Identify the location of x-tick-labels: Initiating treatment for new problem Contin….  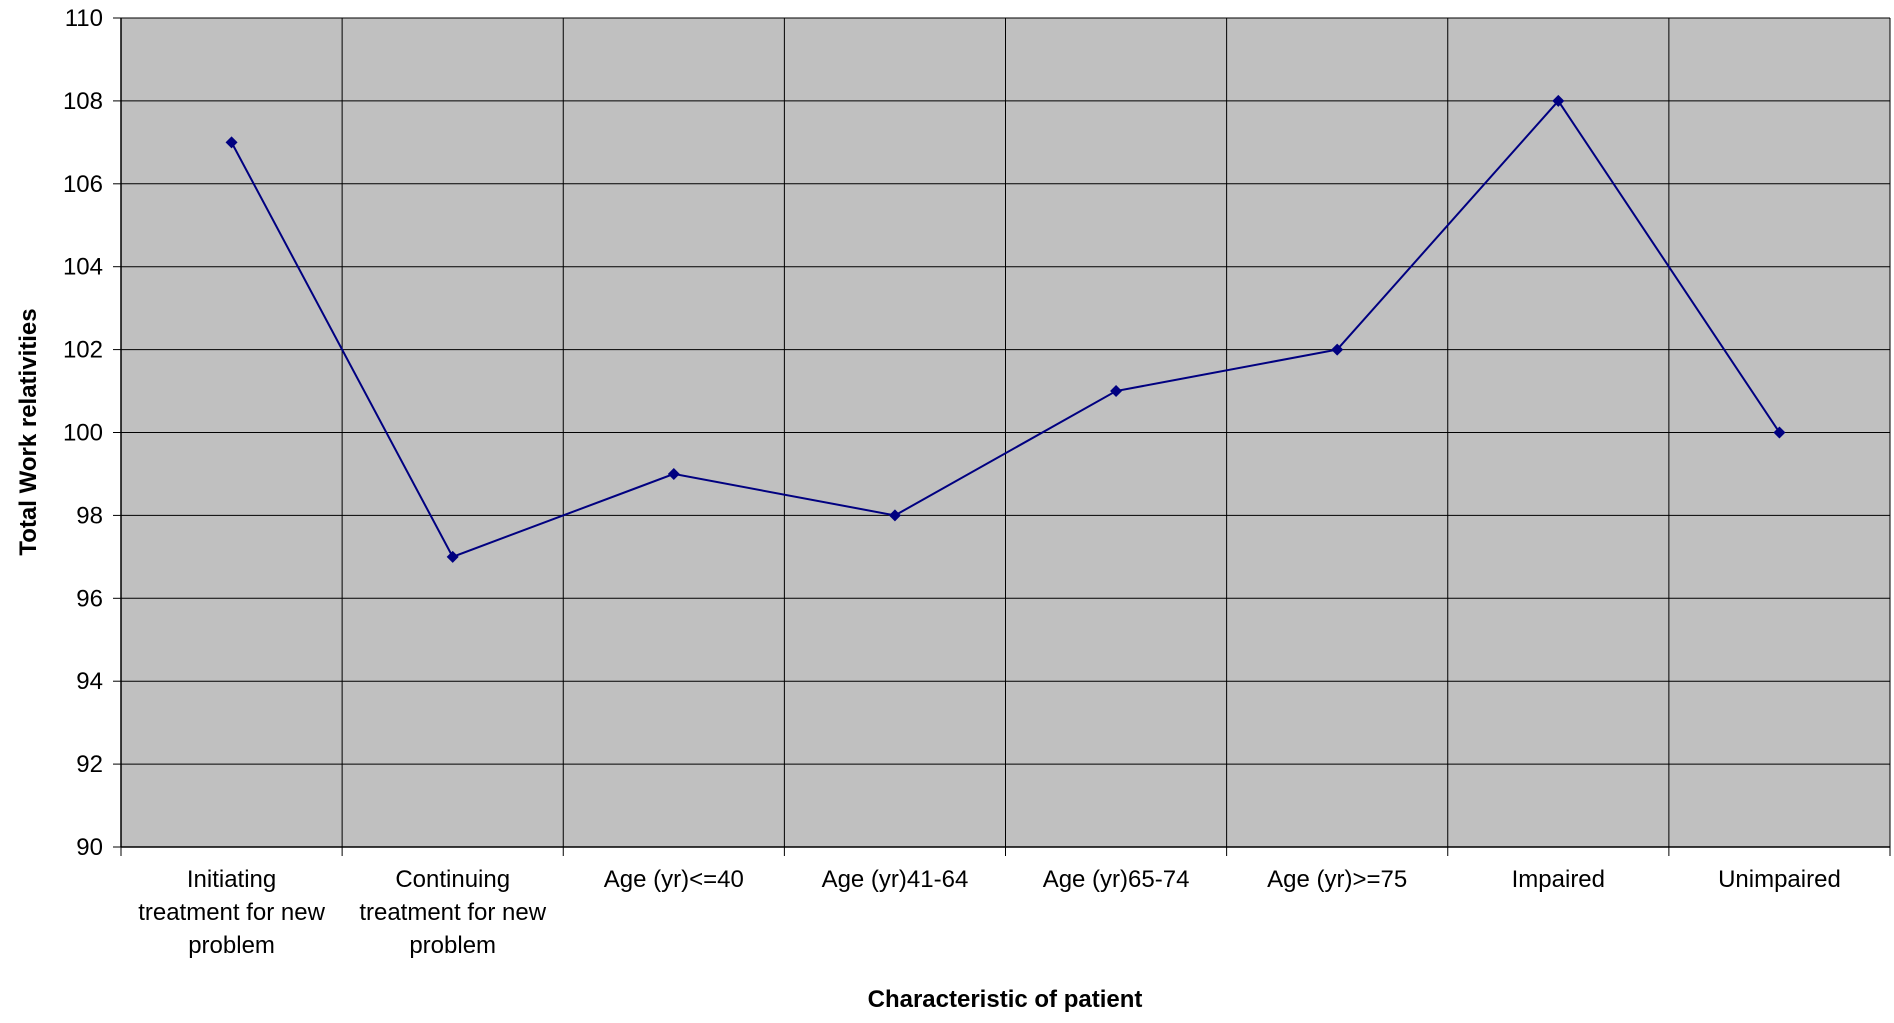
(989, 912).